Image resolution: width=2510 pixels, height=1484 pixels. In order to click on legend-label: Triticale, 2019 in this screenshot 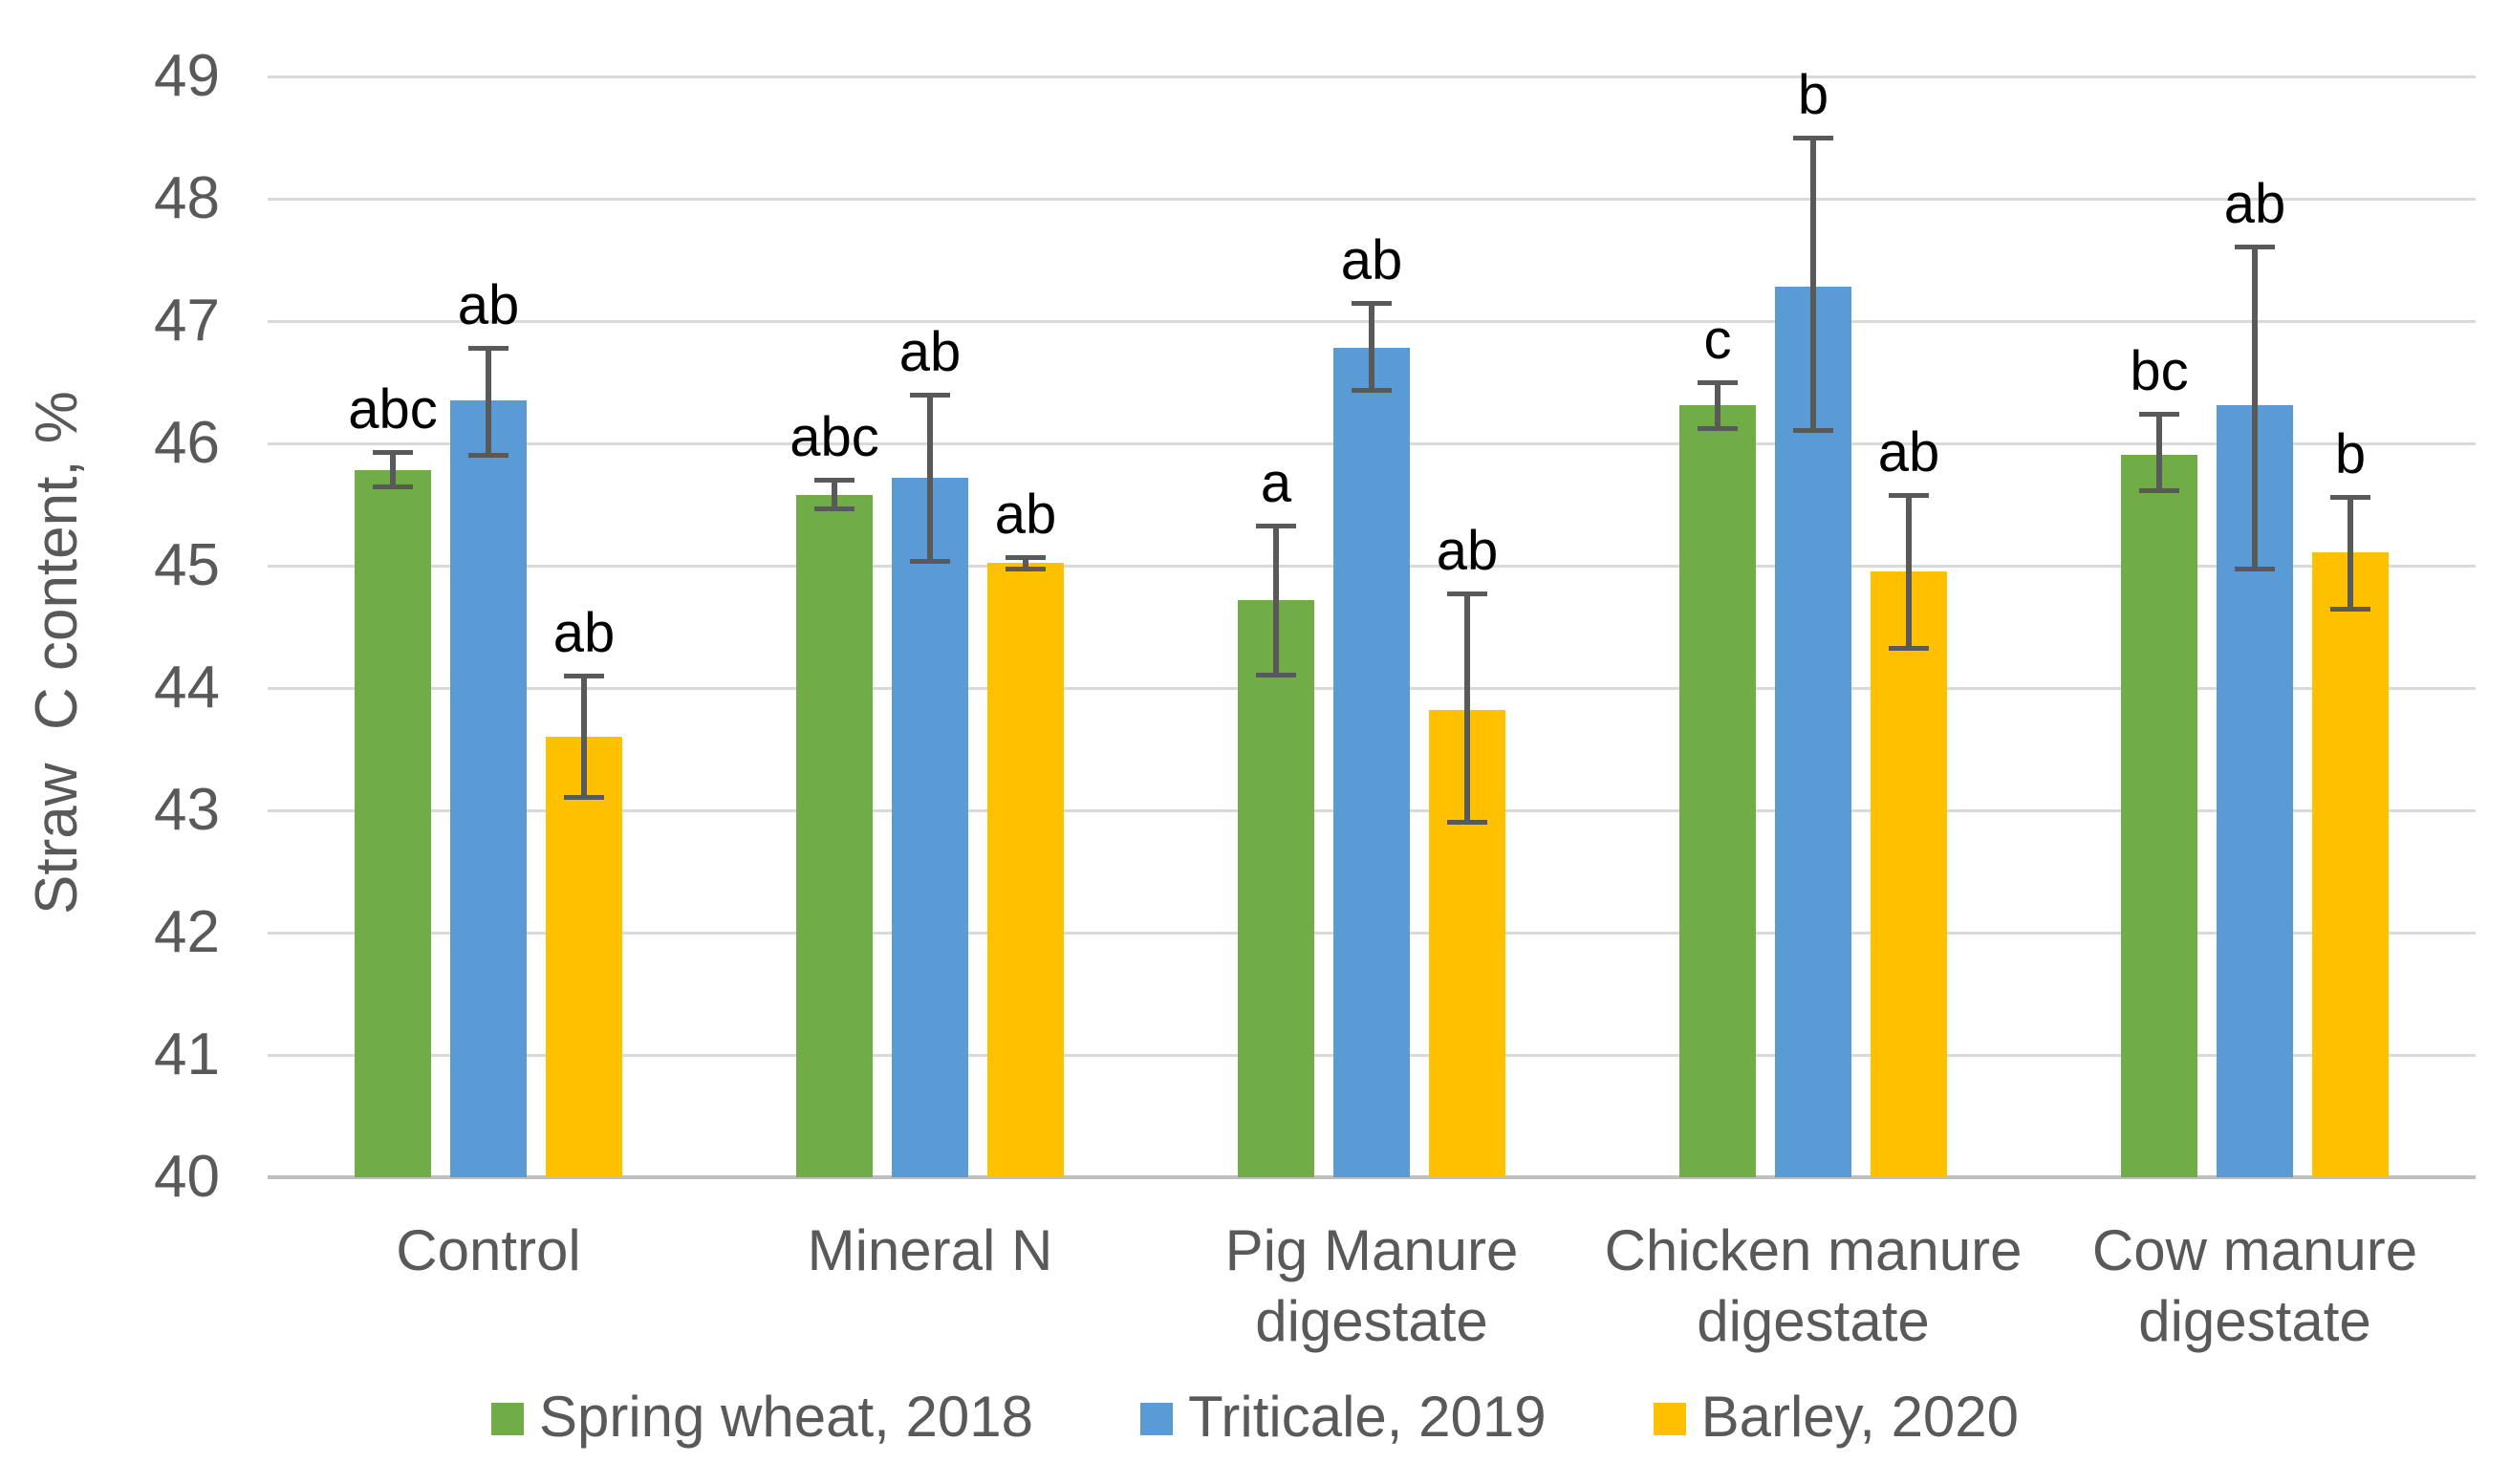, I will do `click(1367, 1417)`.